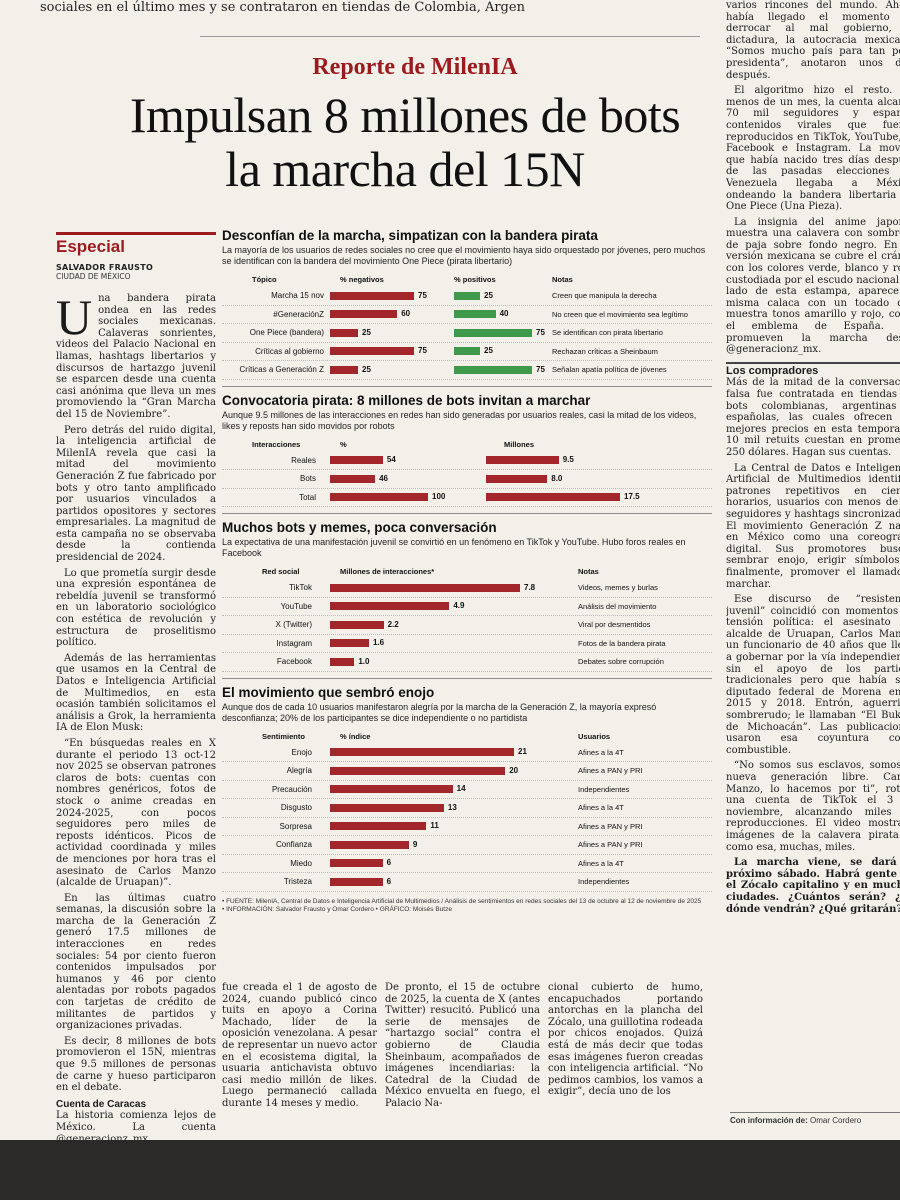 This screenshot has height=1200, width=900. I want to click on row-label: Precaución, so click(291, 789).